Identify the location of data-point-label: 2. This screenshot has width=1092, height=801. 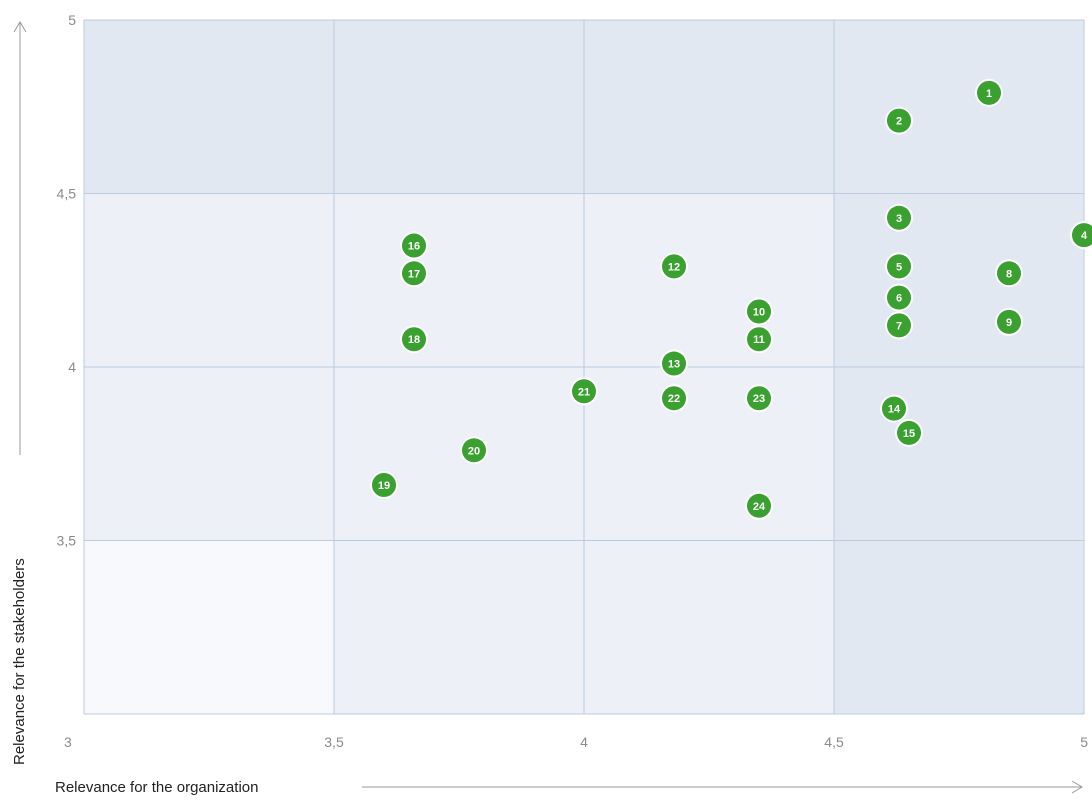
(899, 122).